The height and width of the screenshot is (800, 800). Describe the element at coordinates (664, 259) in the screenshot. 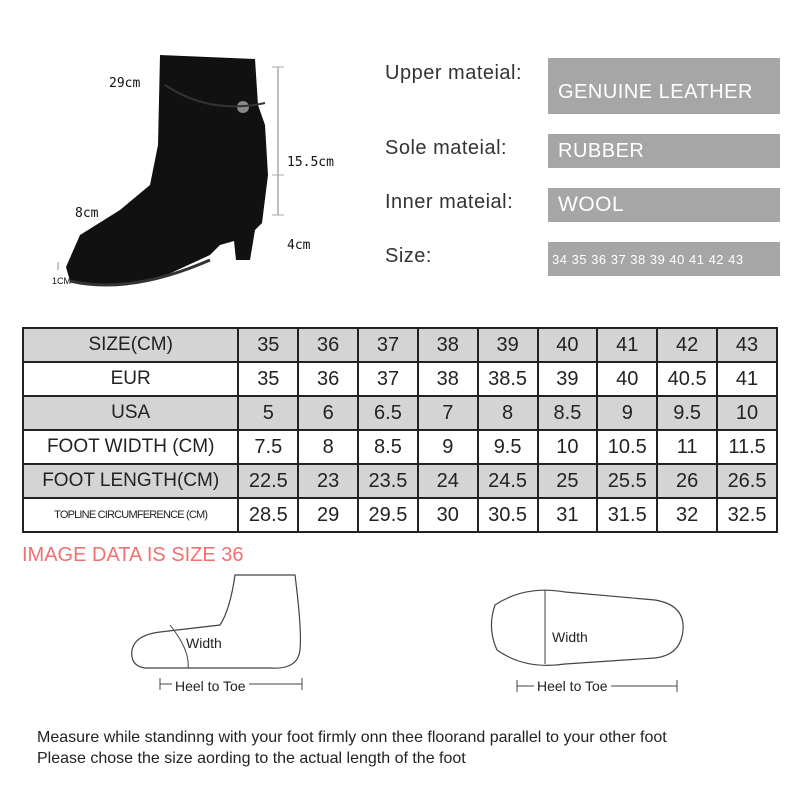

I see `size-range-value: 34 35 36 37 38 39 40 41 42 43` at that location.